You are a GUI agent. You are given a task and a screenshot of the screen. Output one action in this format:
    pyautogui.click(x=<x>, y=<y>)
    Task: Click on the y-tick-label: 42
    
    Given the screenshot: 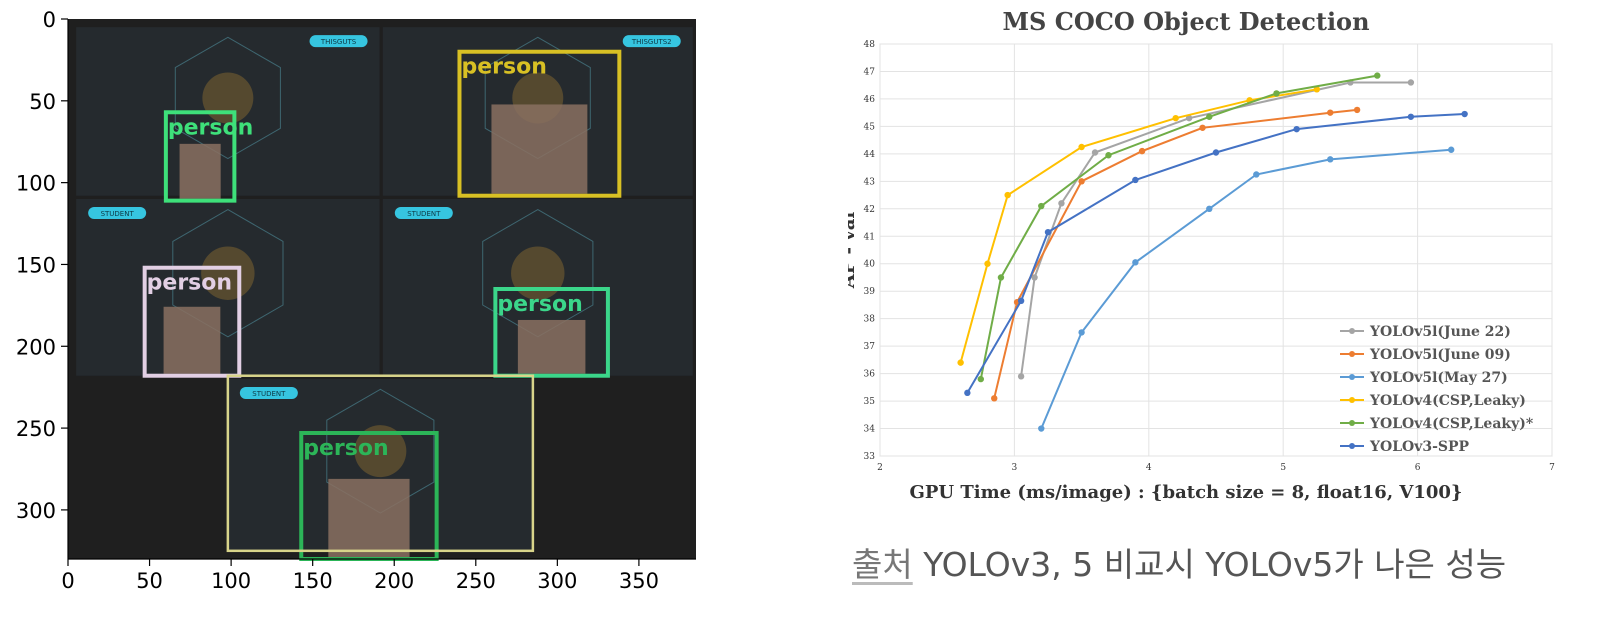 What is the action you would take?
    pyautogui.click(x=869, y=210)
    